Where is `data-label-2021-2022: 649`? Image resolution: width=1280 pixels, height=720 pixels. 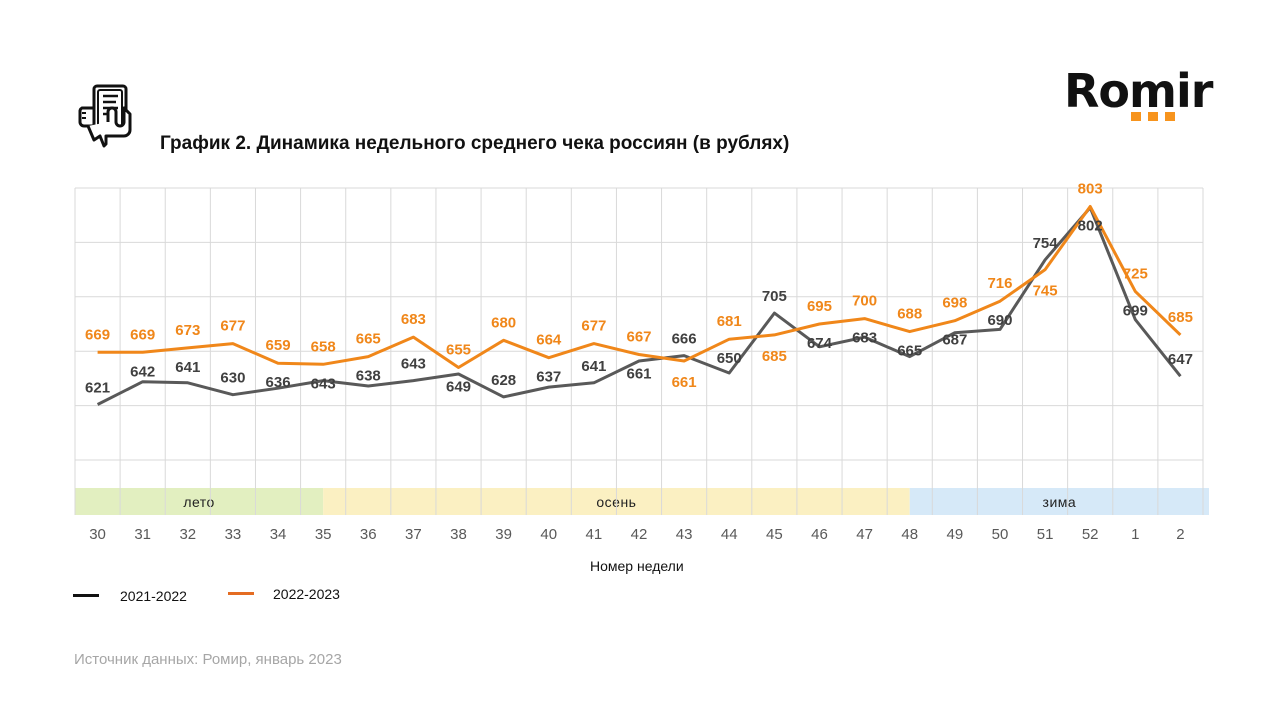 data-label-2021-2022: 649 is located at coordinates (458, 387).